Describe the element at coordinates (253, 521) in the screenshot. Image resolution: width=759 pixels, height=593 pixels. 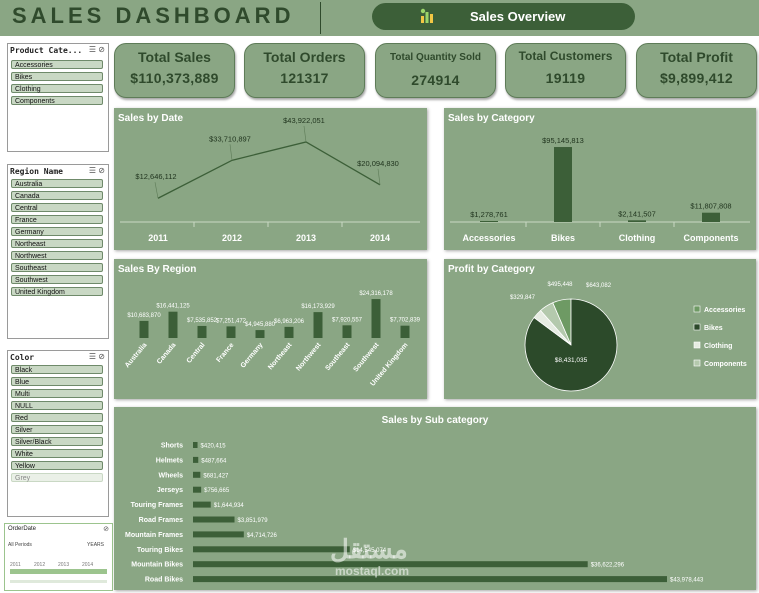
I see `data-label: $3,851,979` at that location.